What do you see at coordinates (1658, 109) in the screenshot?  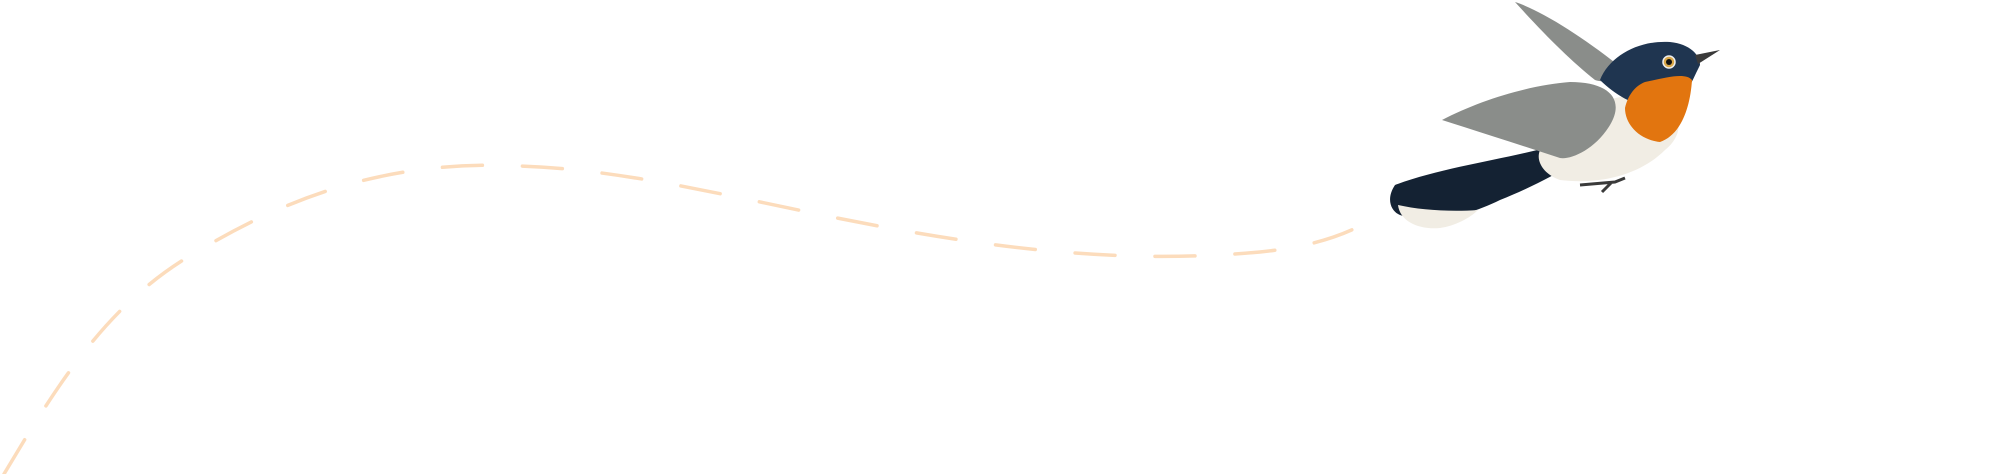 I see `bird-throat` at bounding box center [1658, 109].